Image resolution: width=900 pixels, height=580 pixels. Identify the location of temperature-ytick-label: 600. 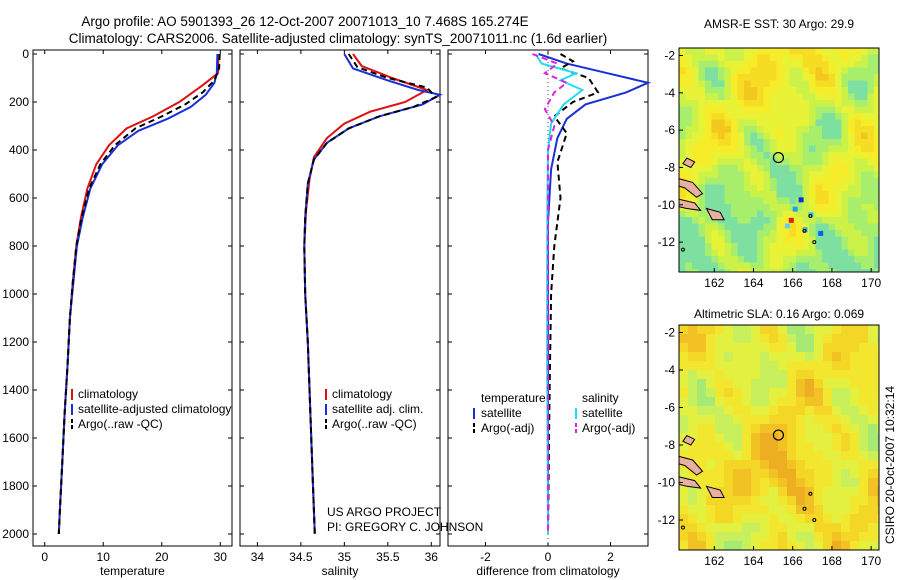
(19, 198).